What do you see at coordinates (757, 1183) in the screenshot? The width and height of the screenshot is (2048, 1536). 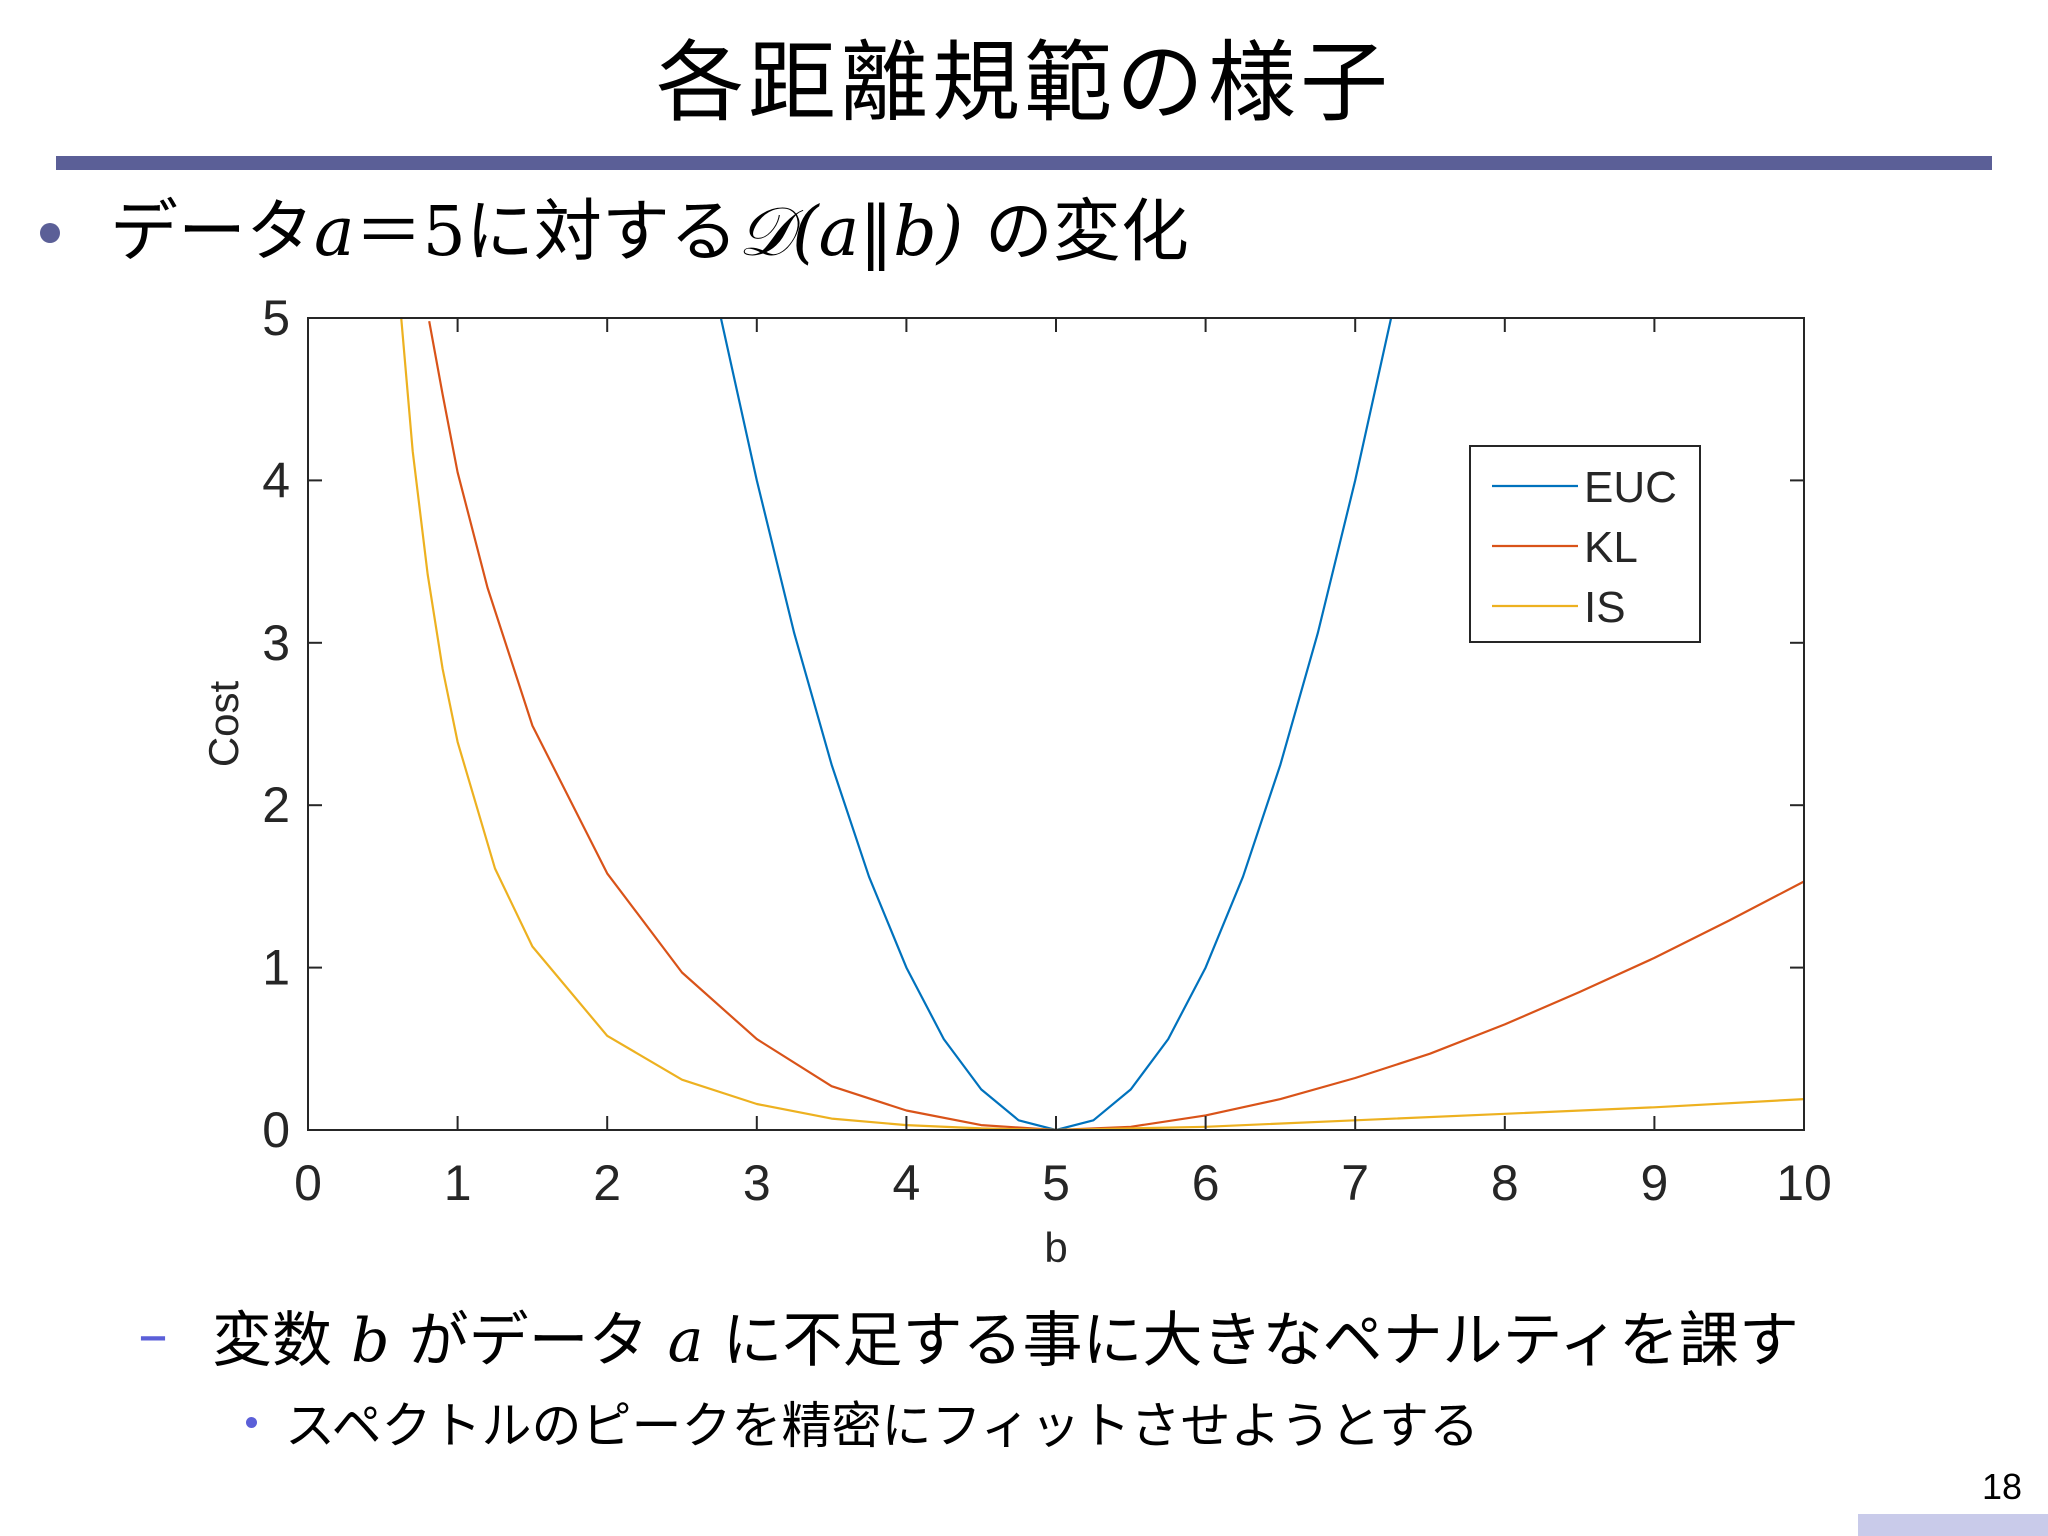 I see `x-tick-label: 3` at bounding box center [757, 1183].